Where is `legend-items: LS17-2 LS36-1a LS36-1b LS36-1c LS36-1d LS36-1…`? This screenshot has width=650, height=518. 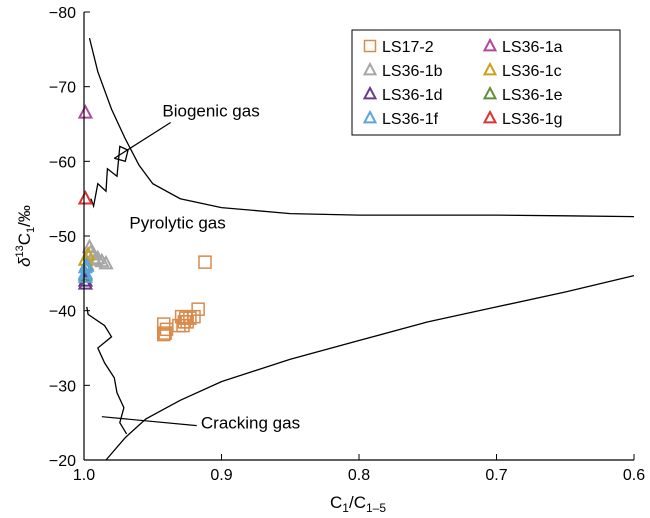 legend-items: LS17-2 LS36-1a LS36-1b LS36-1c LS36-1d LS36-1… is located at coordinates (462, 82).